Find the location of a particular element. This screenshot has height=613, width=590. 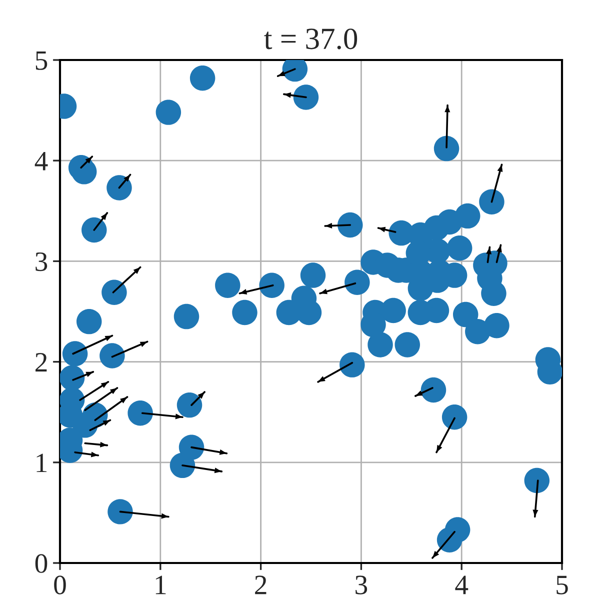

y-tick-label: 0 is located at coordinates (41, 563).